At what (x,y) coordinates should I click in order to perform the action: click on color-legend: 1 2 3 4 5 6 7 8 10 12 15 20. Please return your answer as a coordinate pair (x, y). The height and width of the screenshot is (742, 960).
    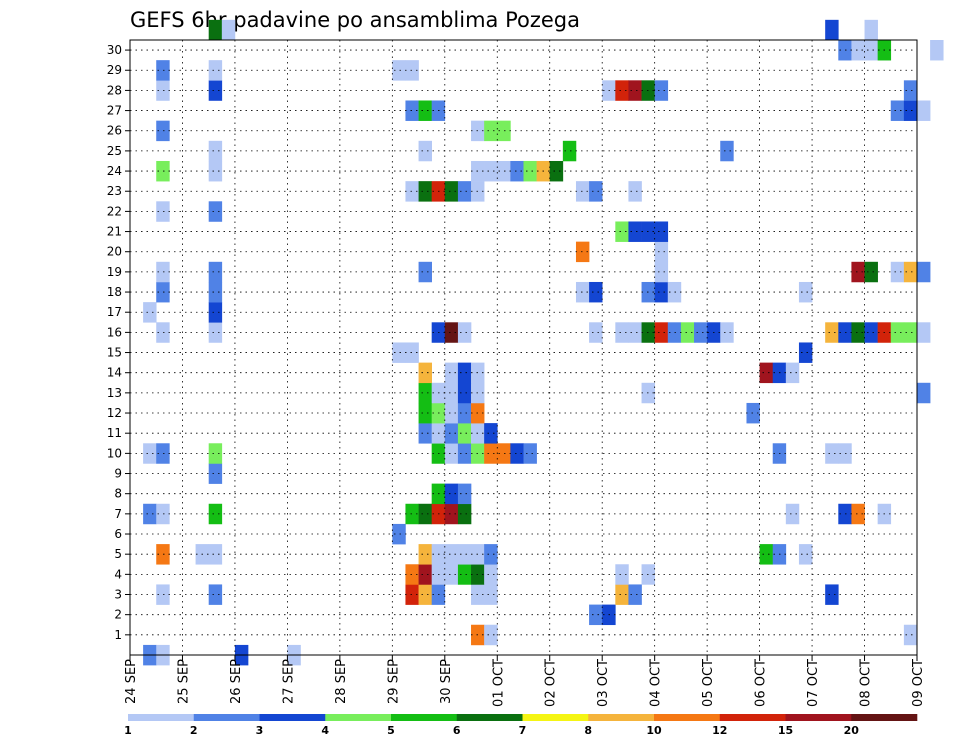
    Looking at the image, I should click on (521, 725).